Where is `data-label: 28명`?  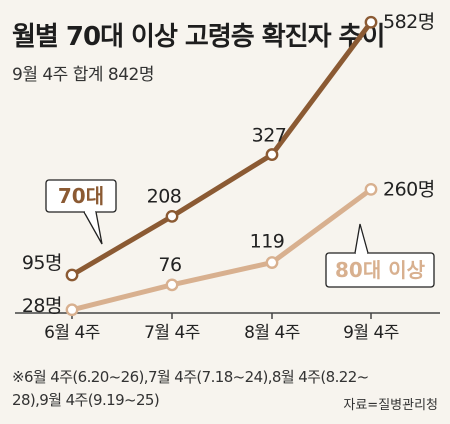
data-label: 28명 is located at coordinates (42, 306).